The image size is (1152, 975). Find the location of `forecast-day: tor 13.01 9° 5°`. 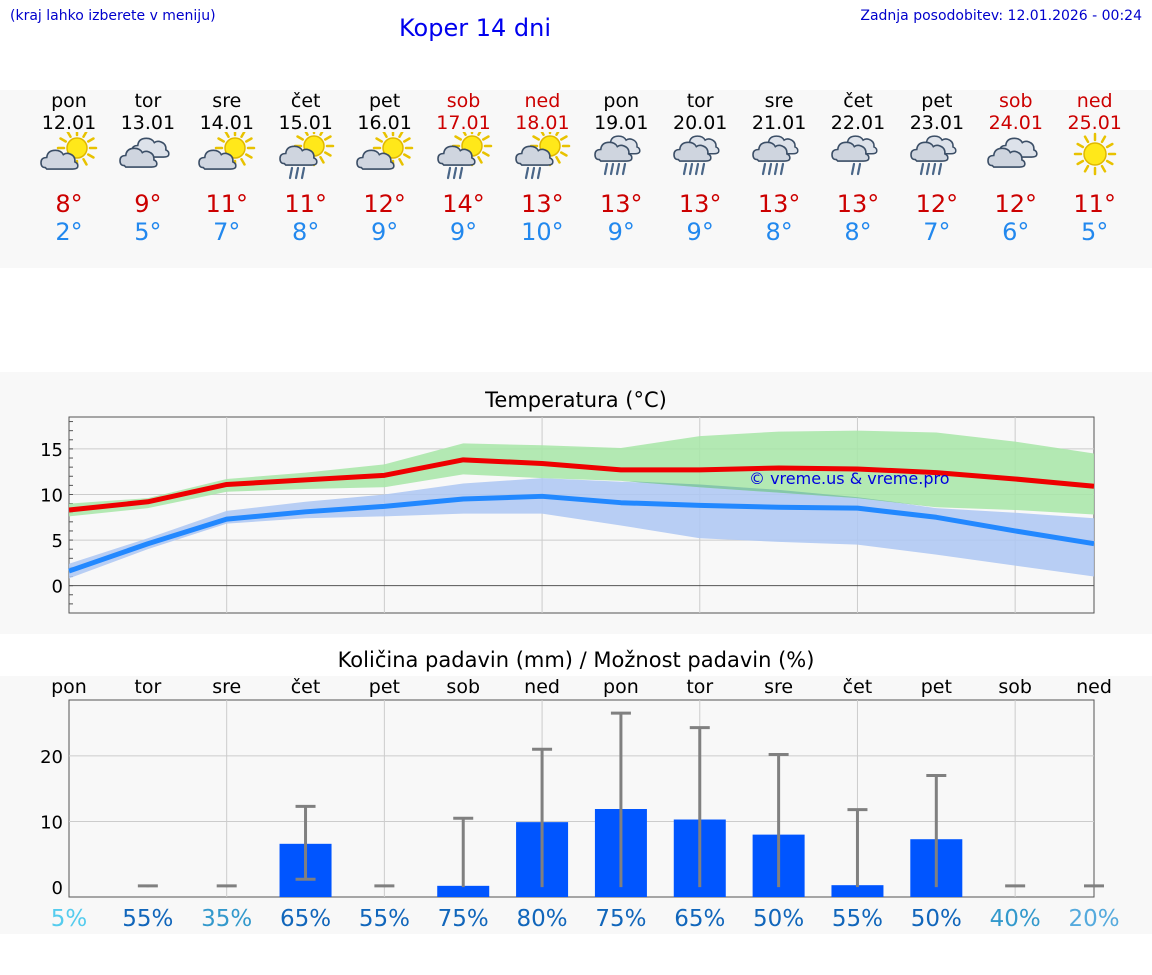

forecast-day: tor 13.01 9° 5° is located at coordinates (148, 179).